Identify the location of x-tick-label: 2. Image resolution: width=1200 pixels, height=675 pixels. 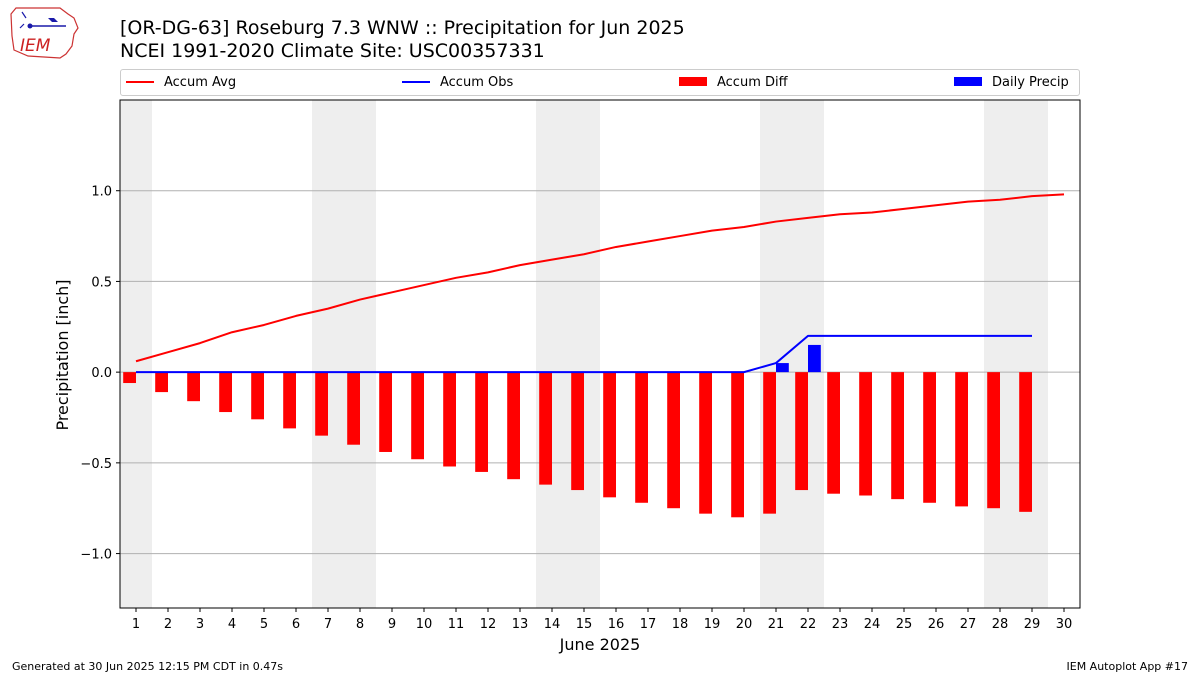
(168, 624).